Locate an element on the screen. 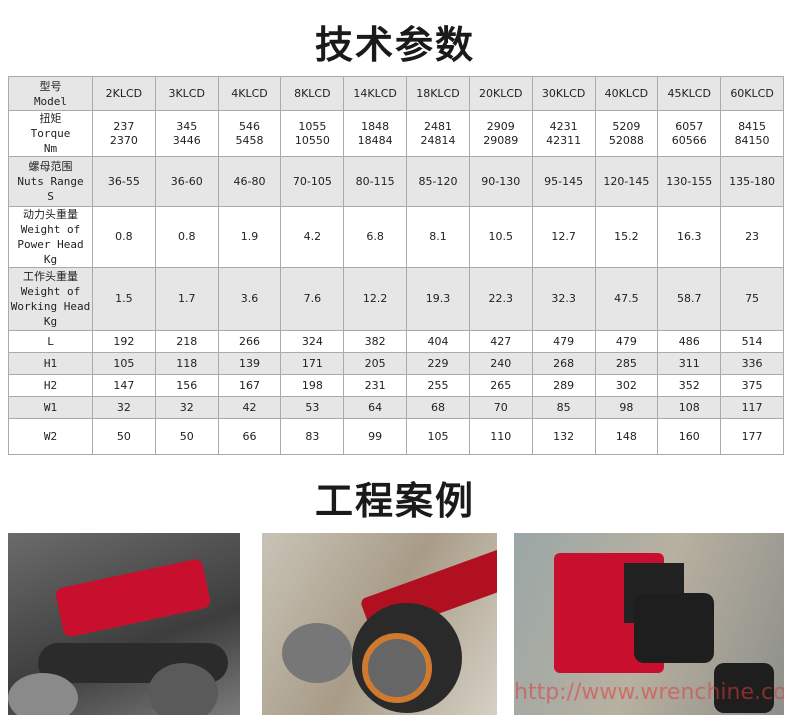  model-header: 60KLCD is located at coordinates (752, 93).